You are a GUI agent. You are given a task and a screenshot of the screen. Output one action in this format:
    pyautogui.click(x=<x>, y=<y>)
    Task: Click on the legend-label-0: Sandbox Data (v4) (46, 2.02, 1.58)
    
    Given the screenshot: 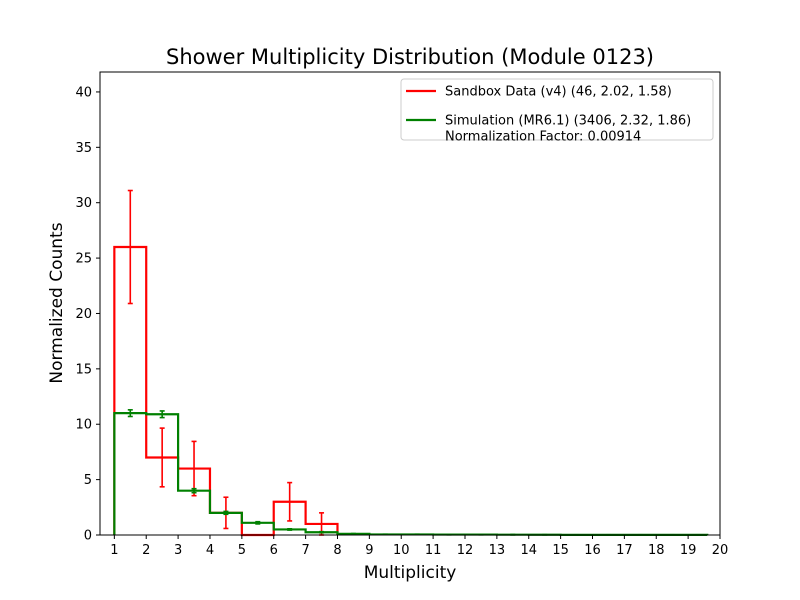 What is the action you would take?
    pyautogui.click(x=558, y=92)
    